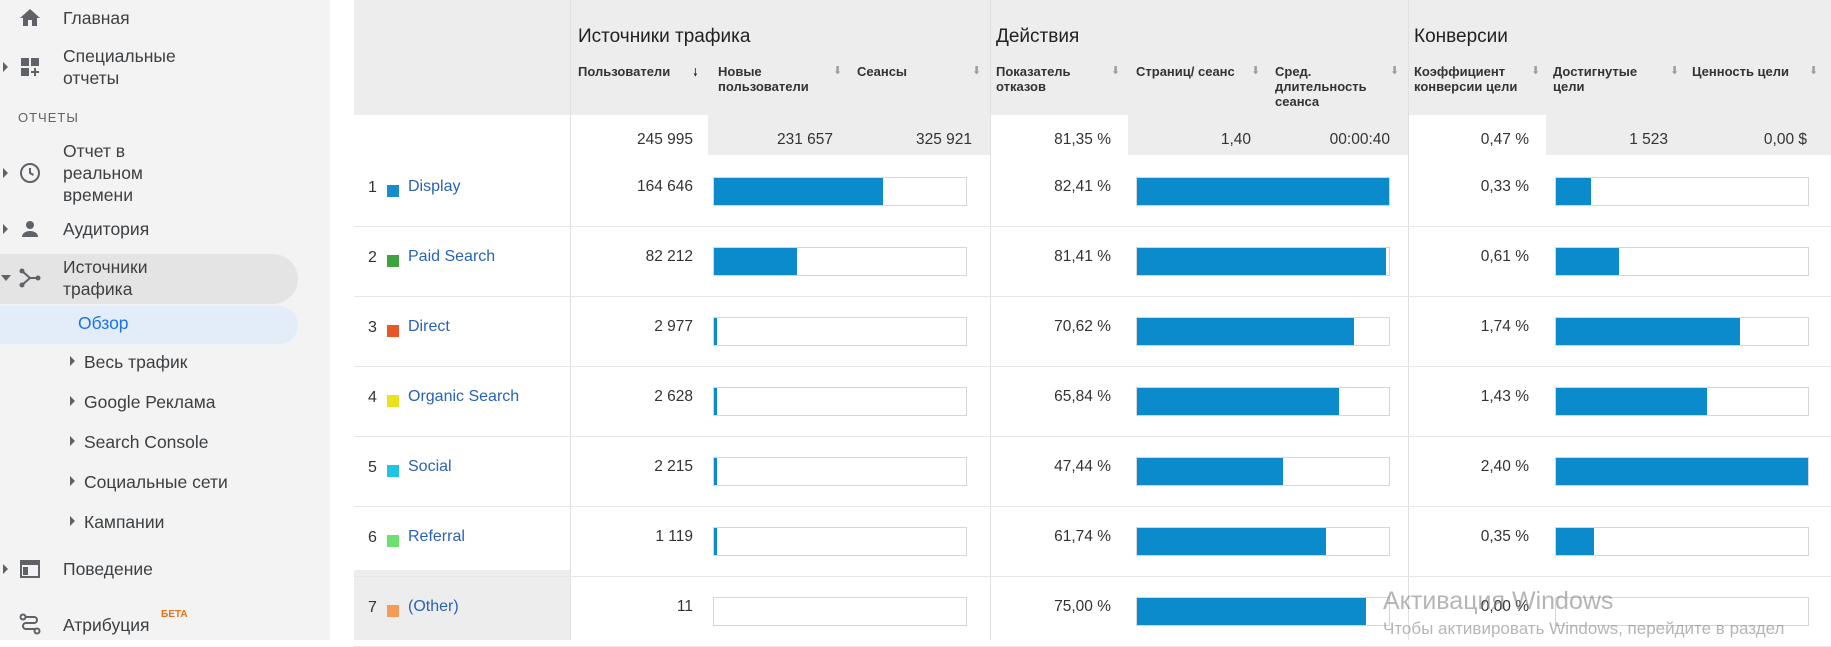 The height and width of the screenshot is (647, 1831). I want to click on totals-label-cell, so click(462, 135).